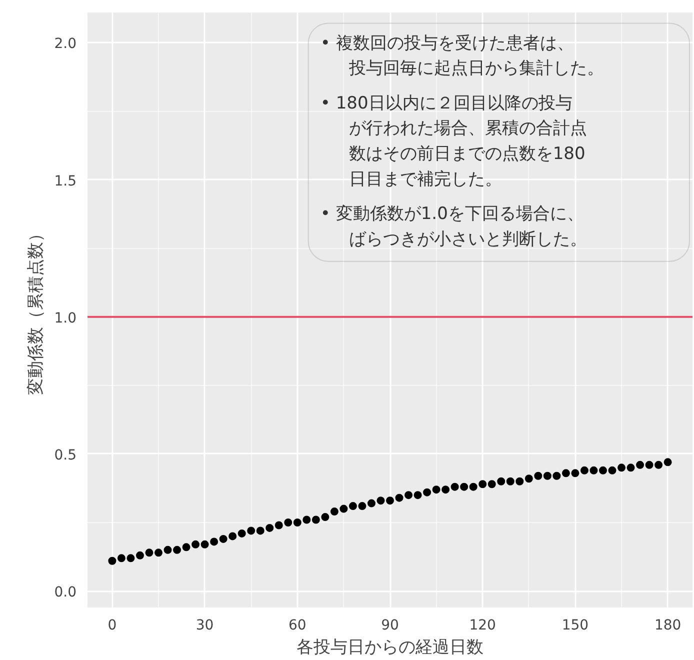 The image size is (694, 660). I want to click on x-tick-label: 90, so click(390, 626).